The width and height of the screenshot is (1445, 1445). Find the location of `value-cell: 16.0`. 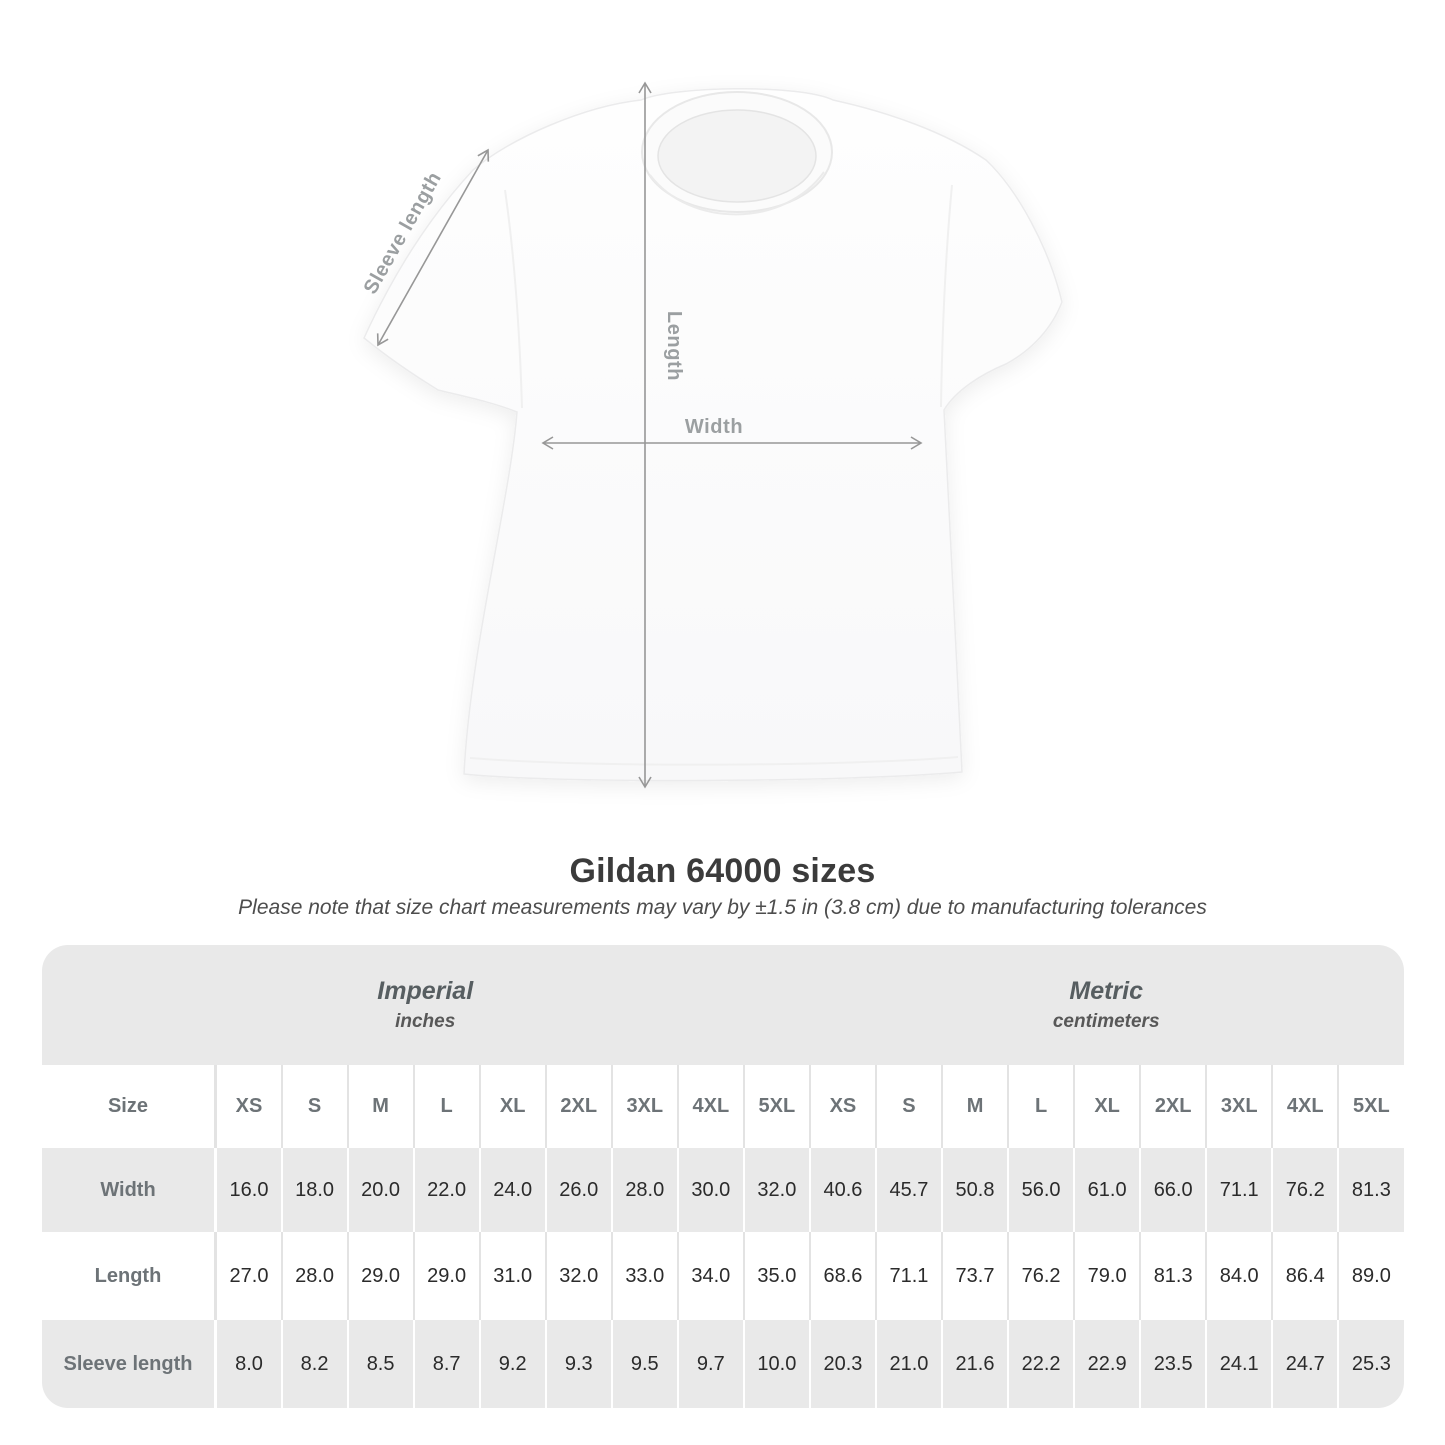

value-cell: 16.0 is located at coordinates (247, 1190).